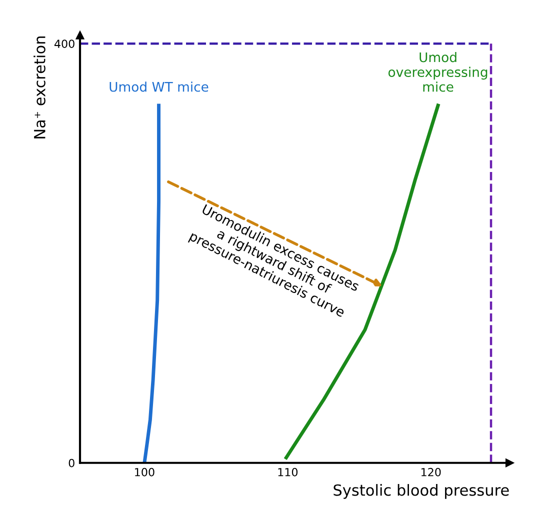  I want to click on text: Umod overexpressing mice, so click(438, 72).